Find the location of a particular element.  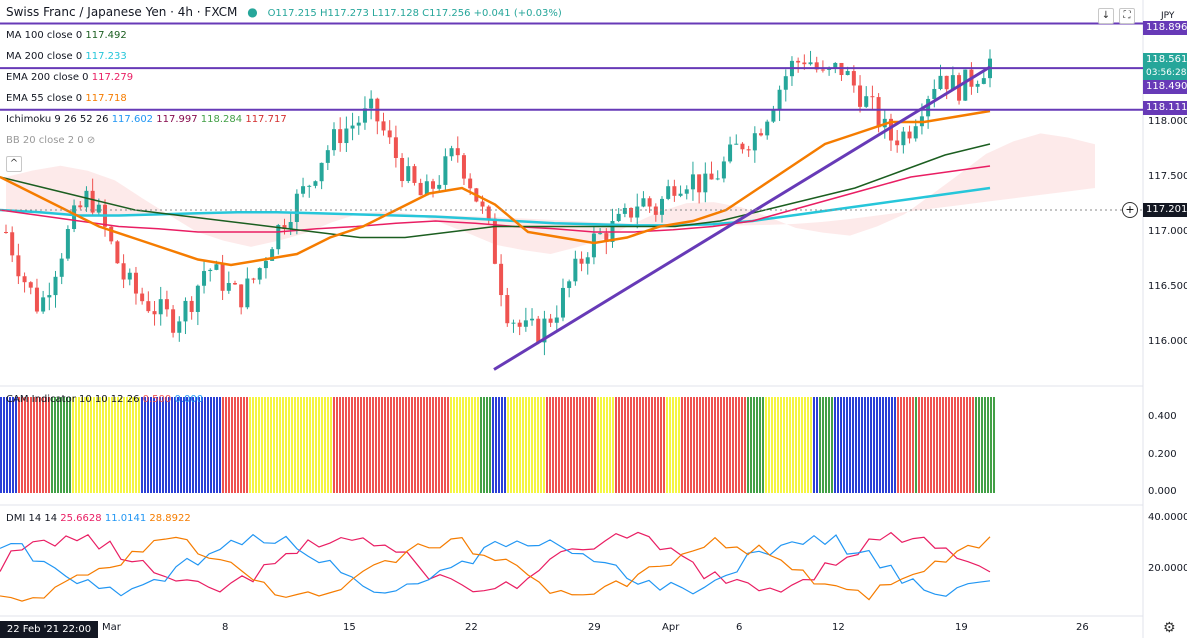

download-icon: ↓ is located at coordinates (1106, 16).